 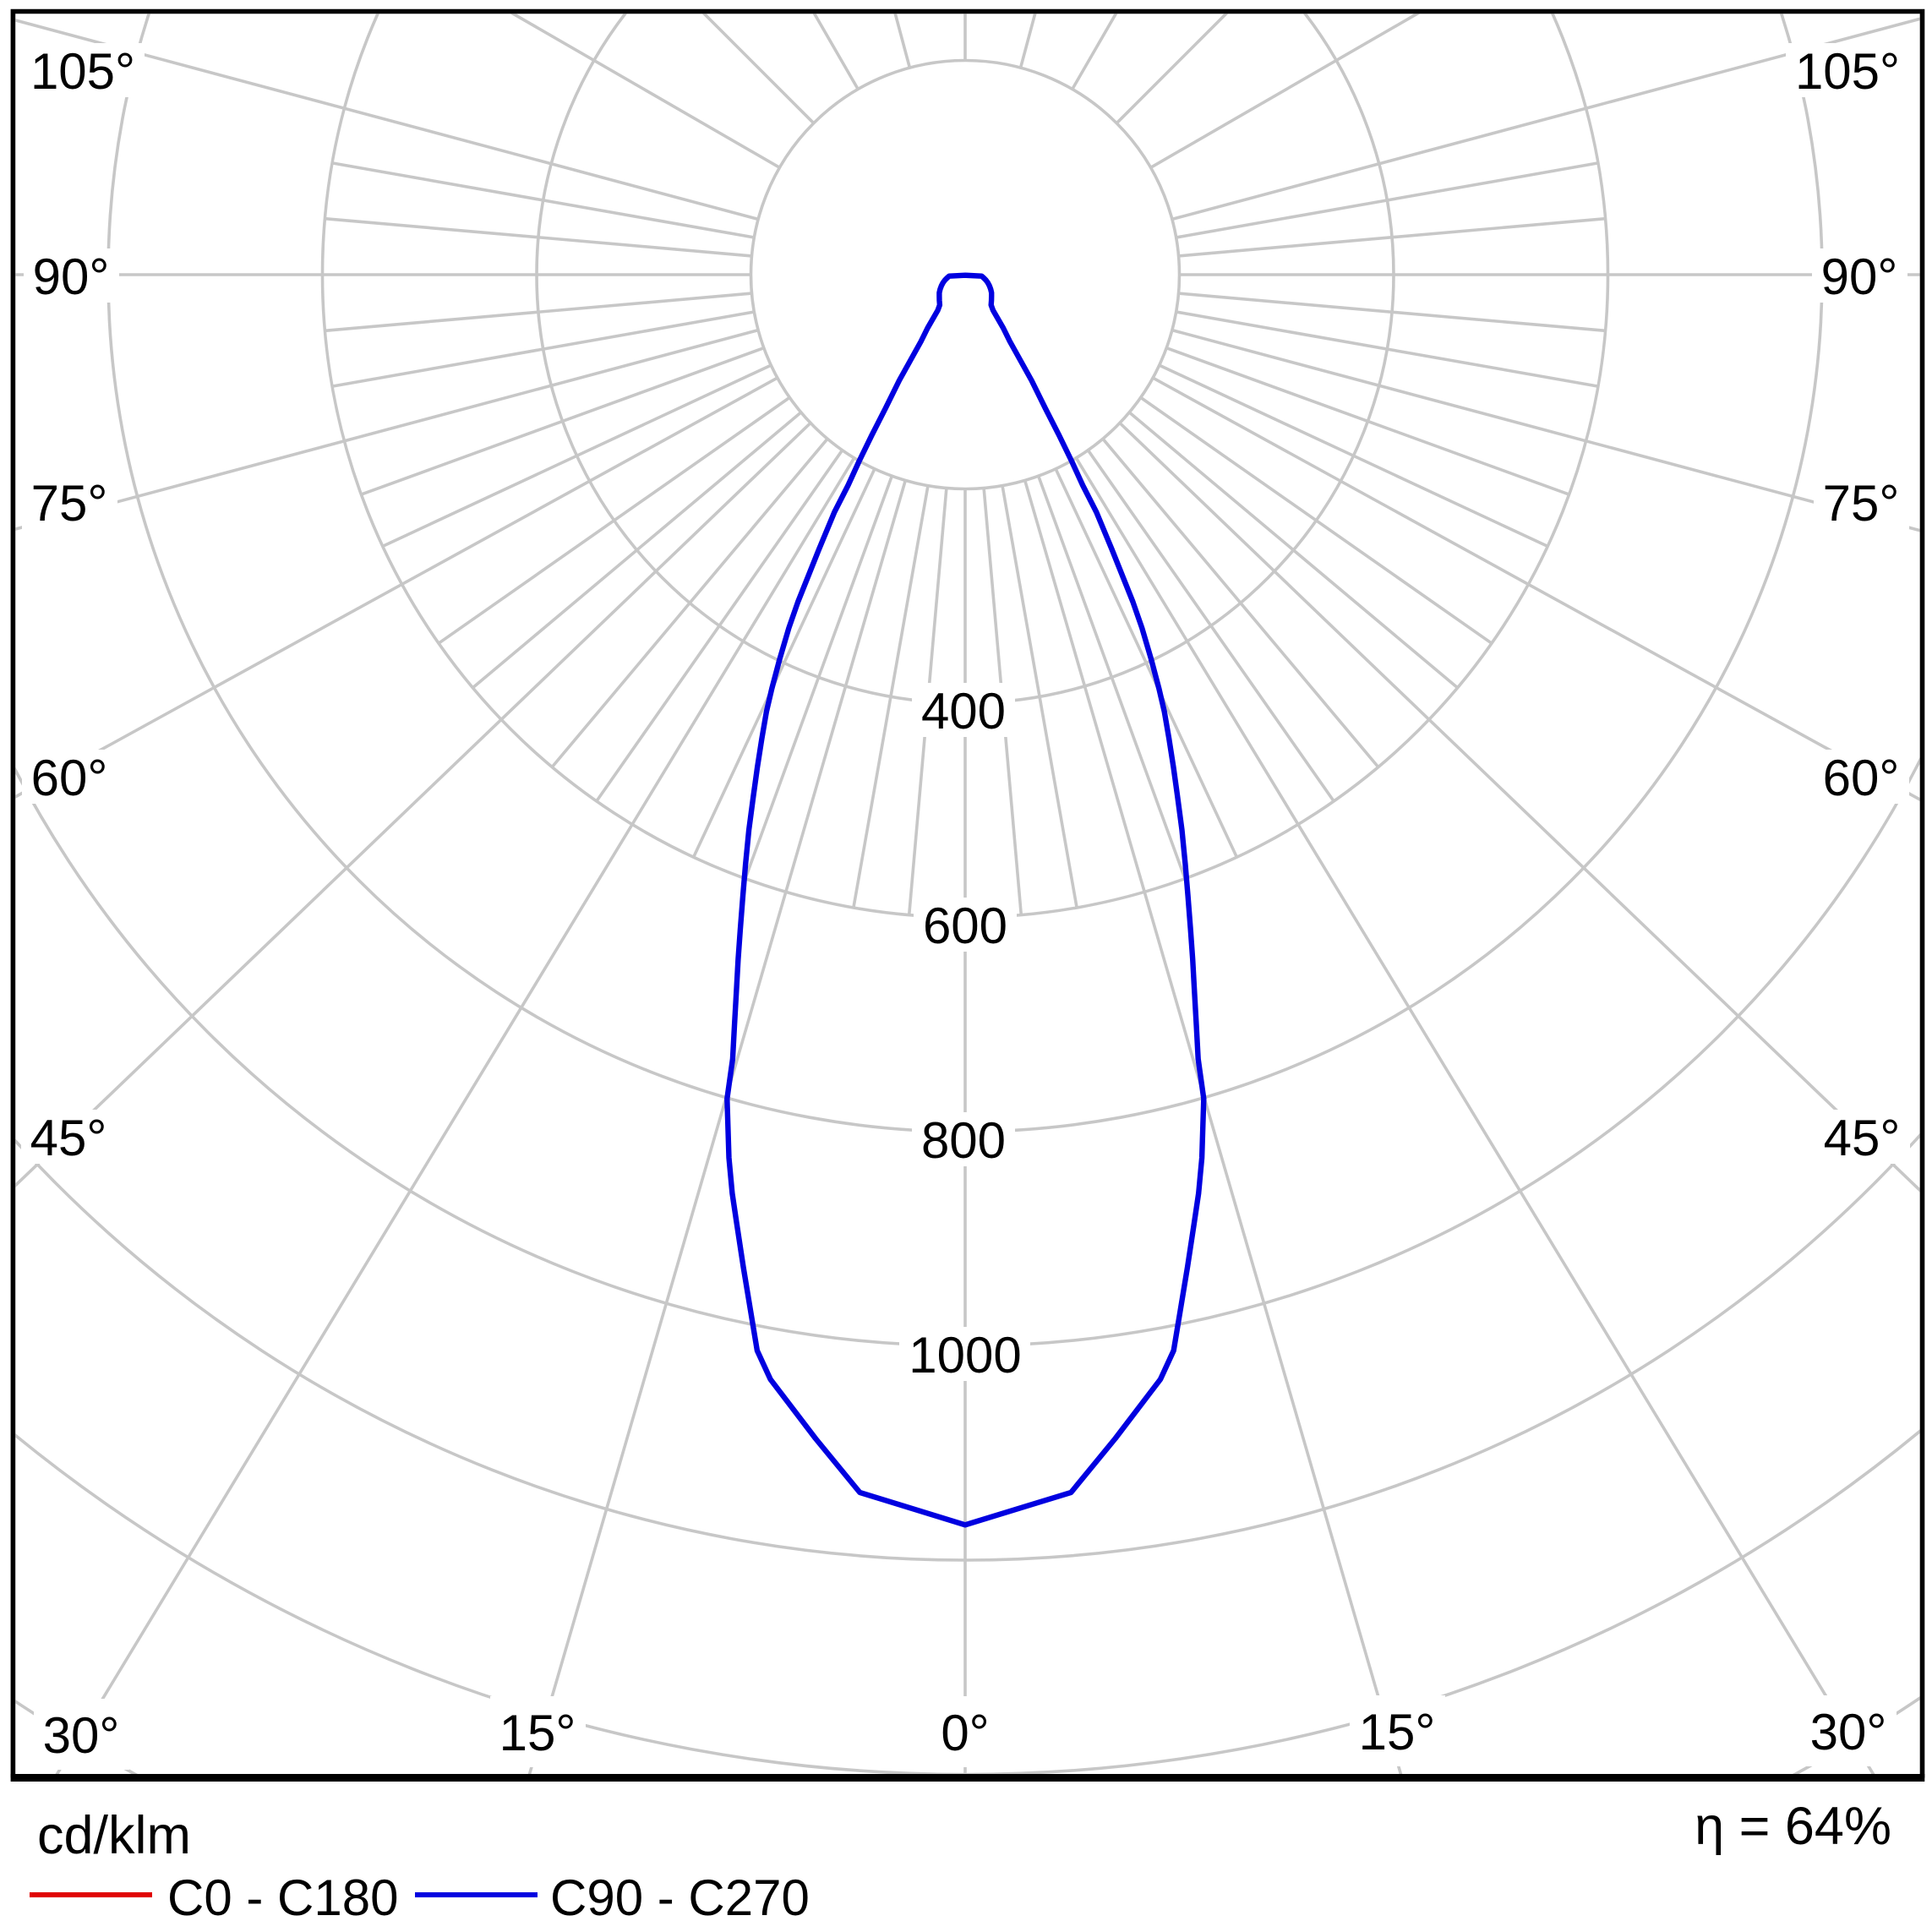 What do you see at coordinates (965, 926) in the screenshot?
I see `svg-text: 600` at bounding box center [965, 926].